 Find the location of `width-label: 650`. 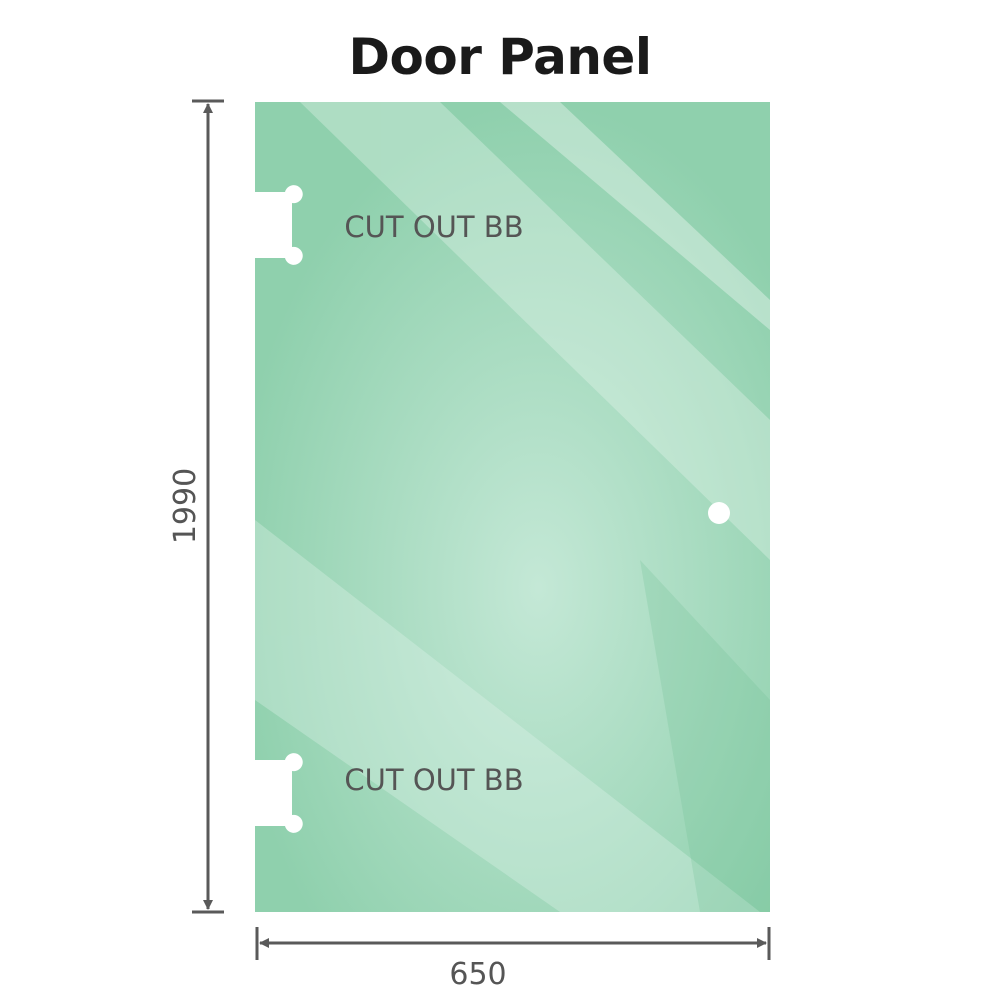

width-label: 650 is located at coordinates (477, 974).